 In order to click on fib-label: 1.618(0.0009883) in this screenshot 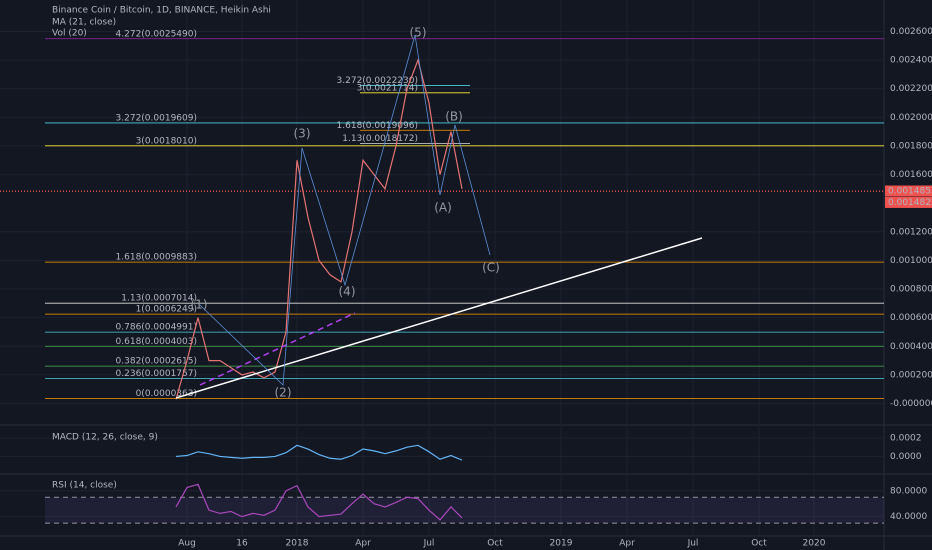, I will do `click(156, 258)`.